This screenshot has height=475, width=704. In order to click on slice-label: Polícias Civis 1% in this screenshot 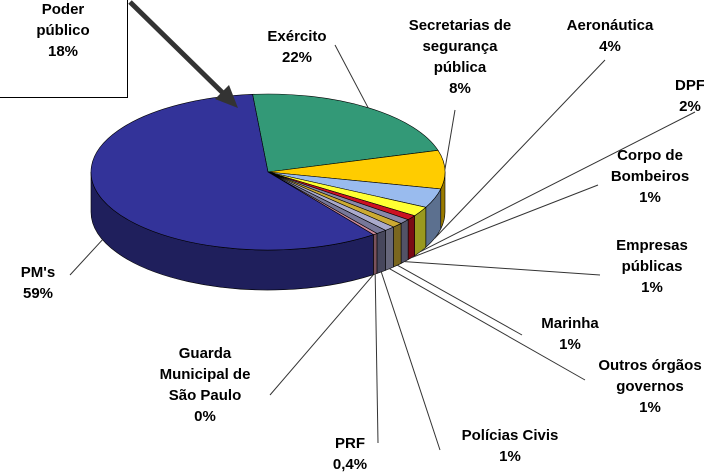, I will do `click(510, 446)`.